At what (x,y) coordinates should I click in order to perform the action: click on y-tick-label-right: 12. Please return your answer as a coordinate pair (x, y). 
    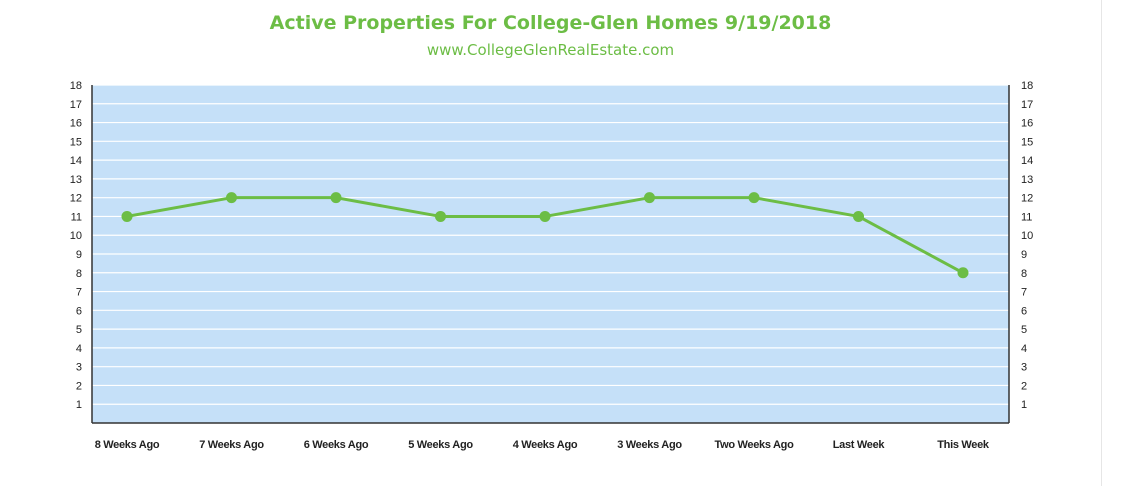
    Looking at the image, I should click on (1027, 199).